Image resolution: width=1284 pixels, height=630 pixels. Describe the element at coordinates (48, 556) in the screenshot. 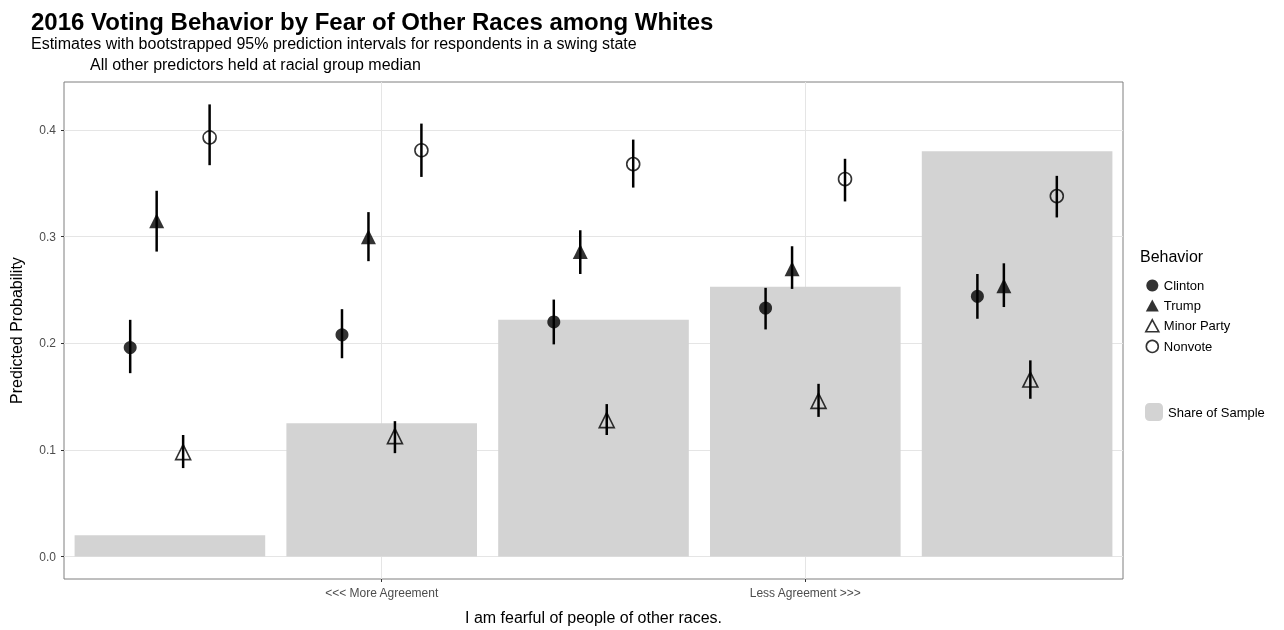

I see `y-tick-label: 0.0` at that location.